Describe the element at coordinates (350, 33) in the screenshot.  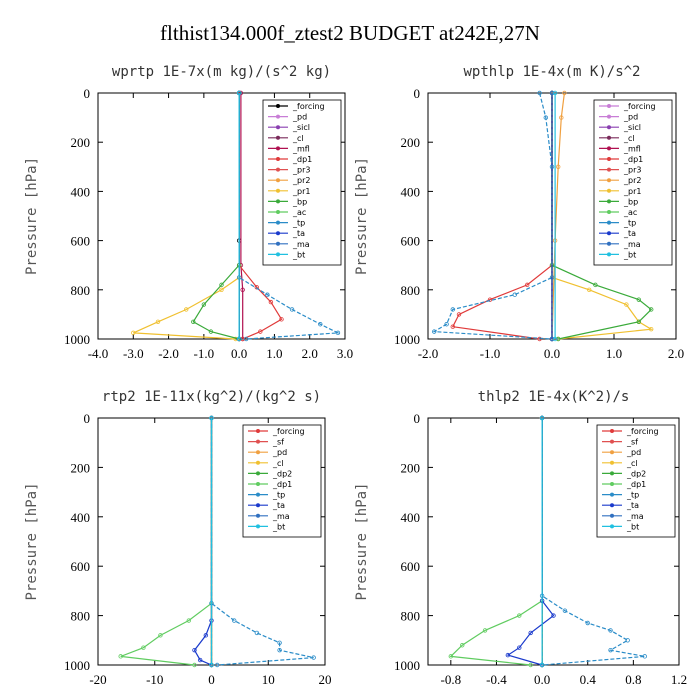
I see `figure-title: flthist134.000f_ztest2 BUDGET at242E,27N` at that location.